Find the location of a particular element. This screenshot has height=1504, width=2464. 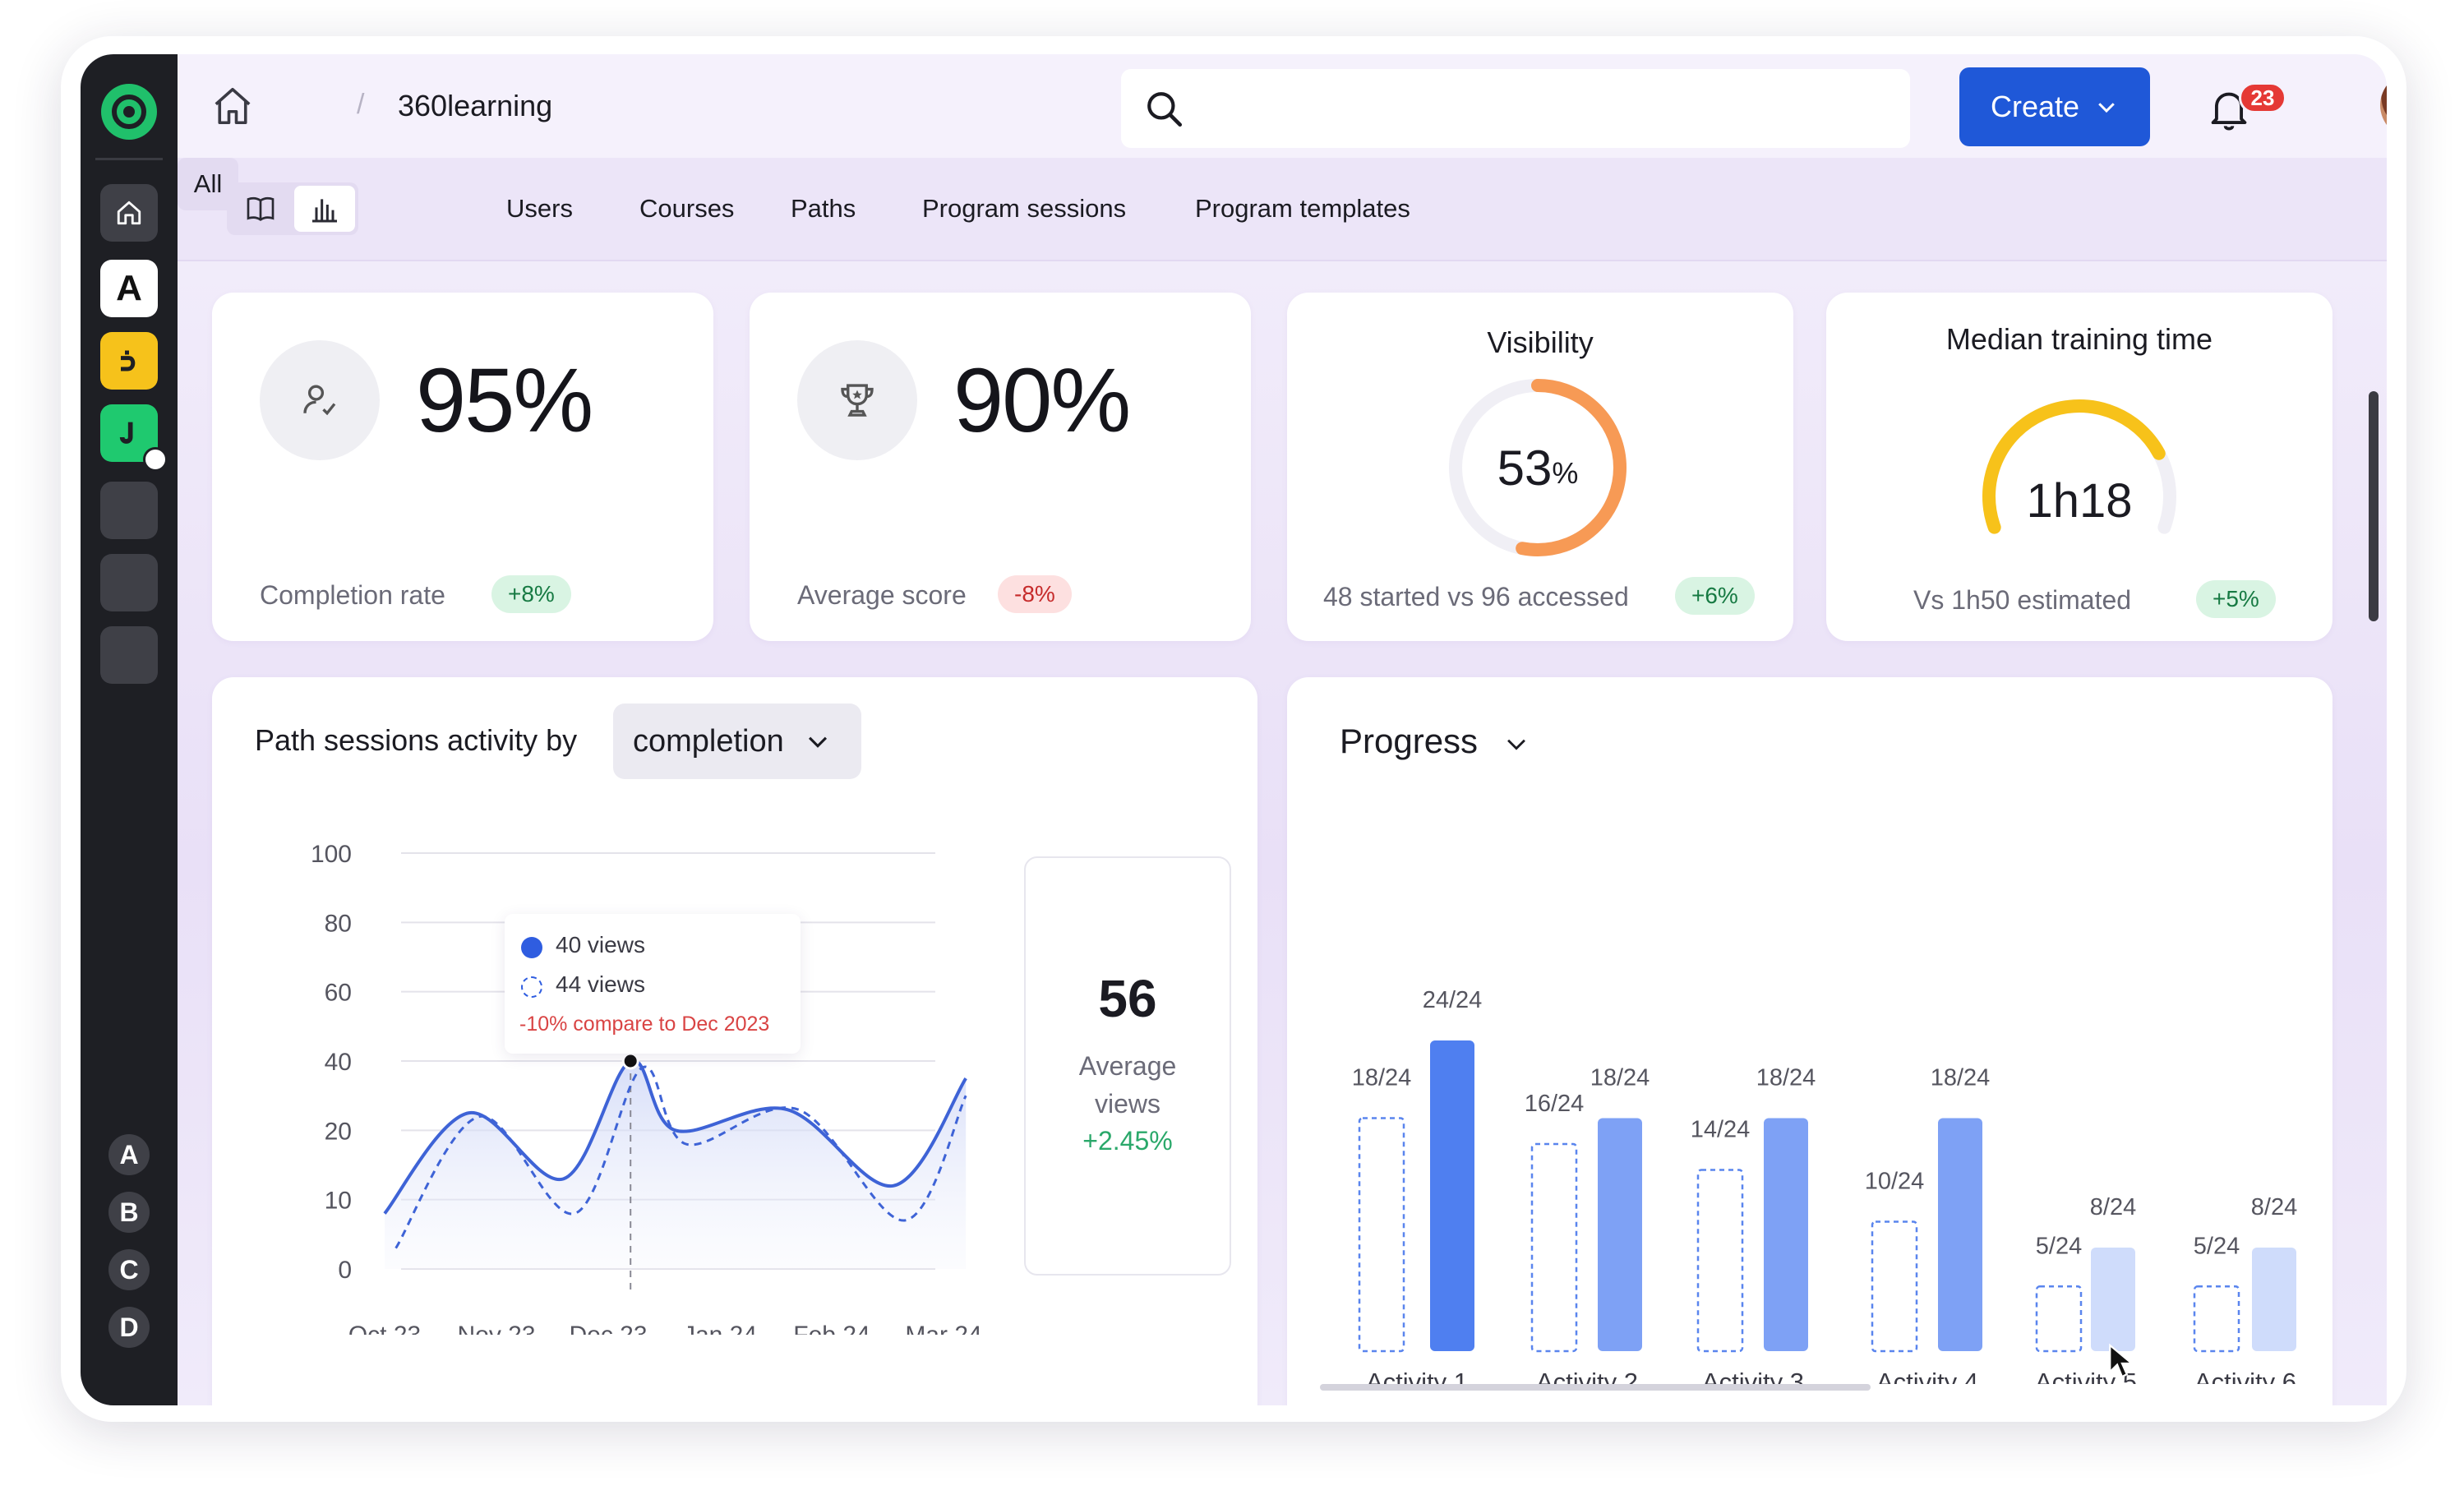

series-dot-dashed is located at coordinates (532, 987).